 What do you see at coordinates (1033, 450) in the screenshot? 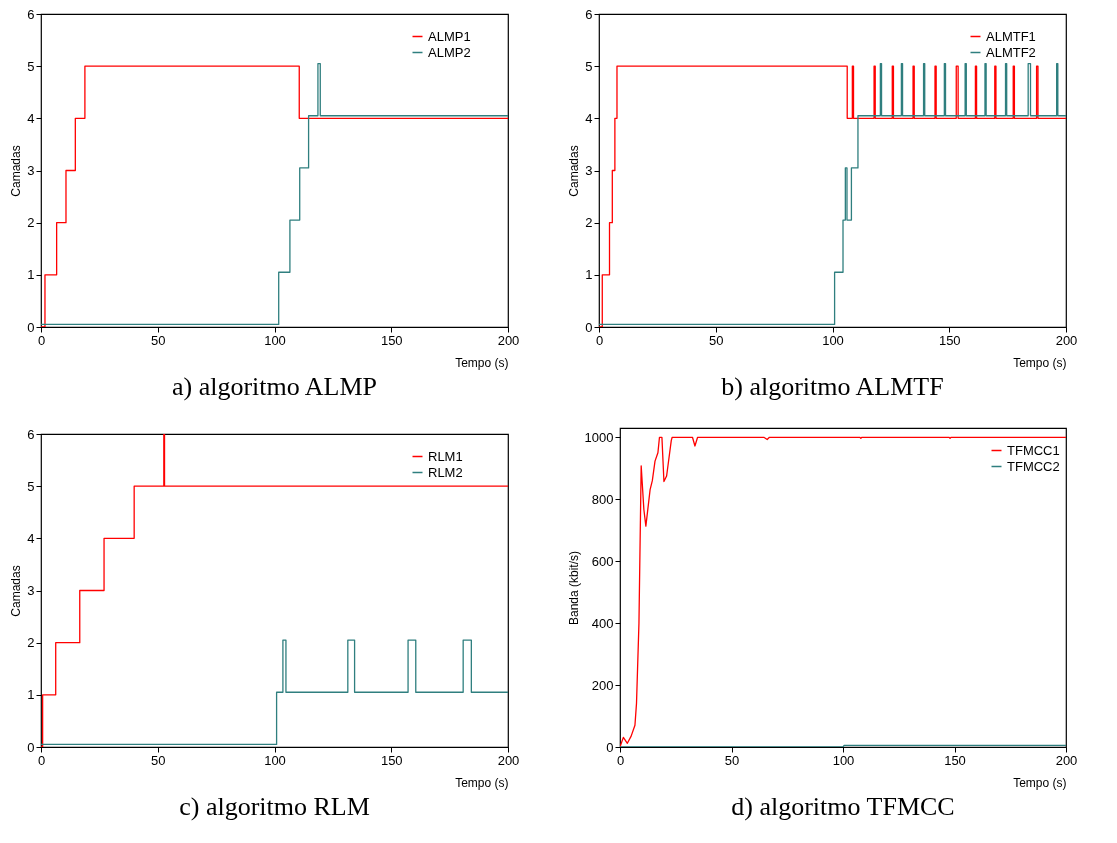
I see `legend-label: TFMCC1` at bounding box center [1033, 450].